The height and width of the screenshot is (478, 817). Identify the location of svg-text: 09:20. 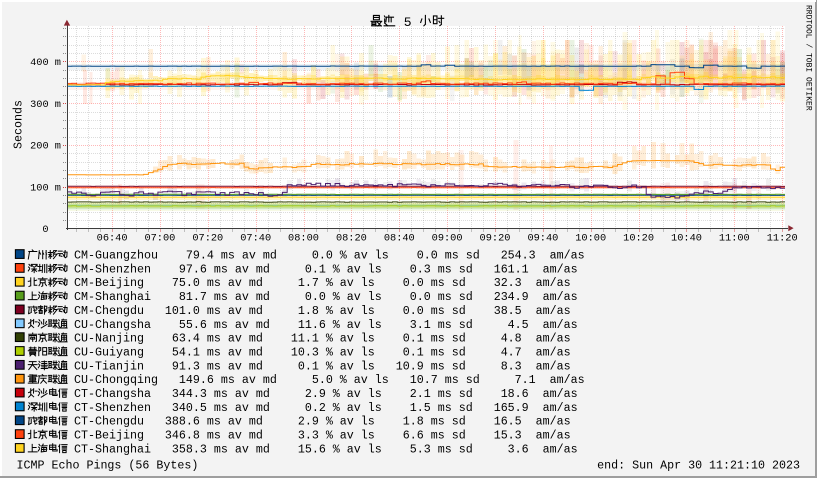
(495, 238).